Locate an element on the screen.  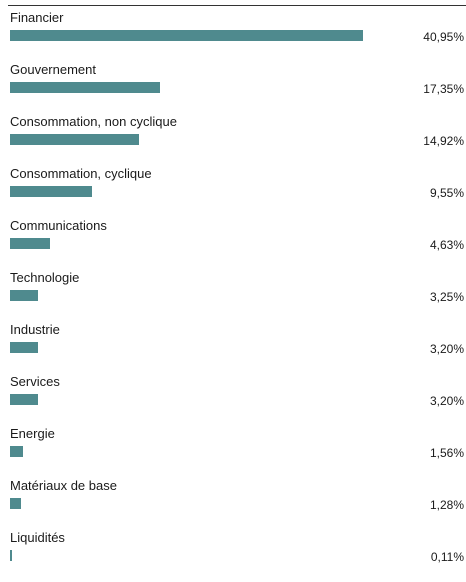
category-label: Energie is located at coordinates (32, 433).